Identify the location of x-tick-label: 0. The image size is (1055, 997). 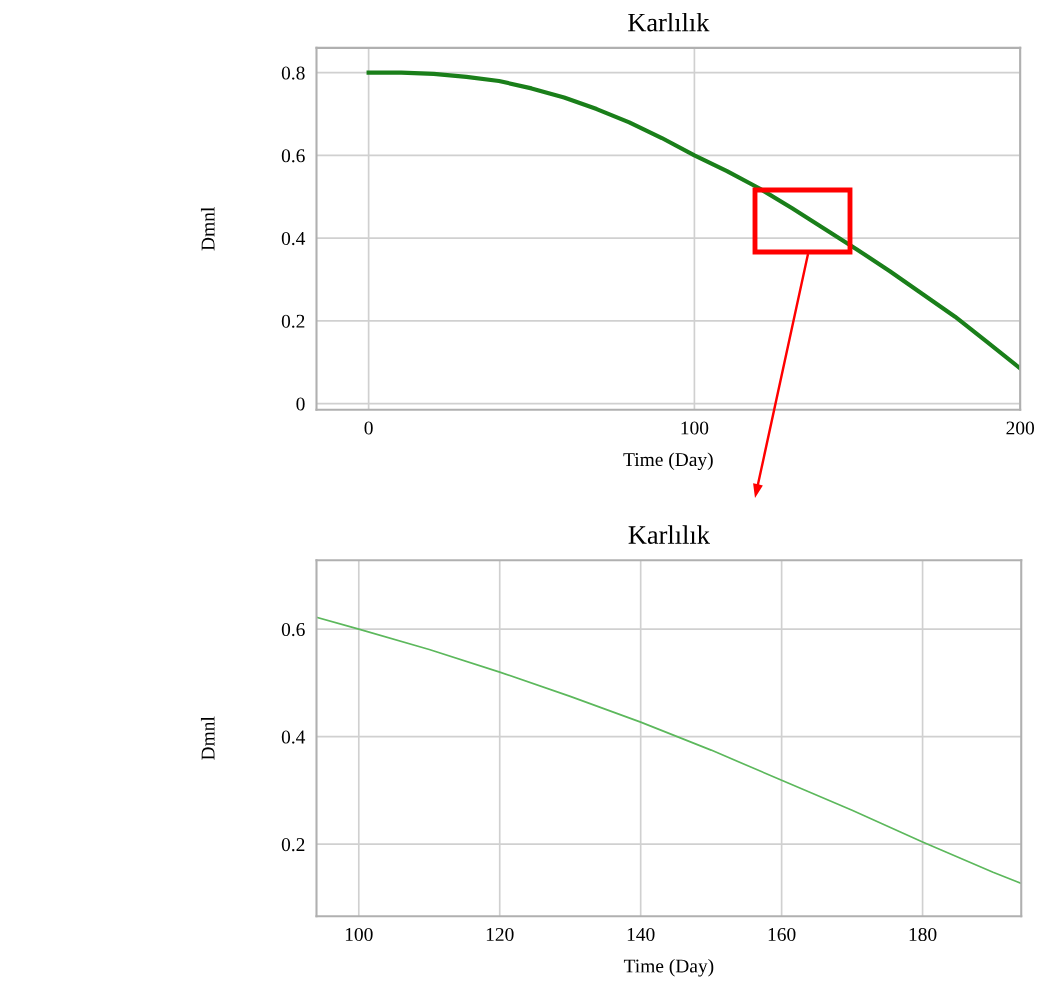
(368, 428).